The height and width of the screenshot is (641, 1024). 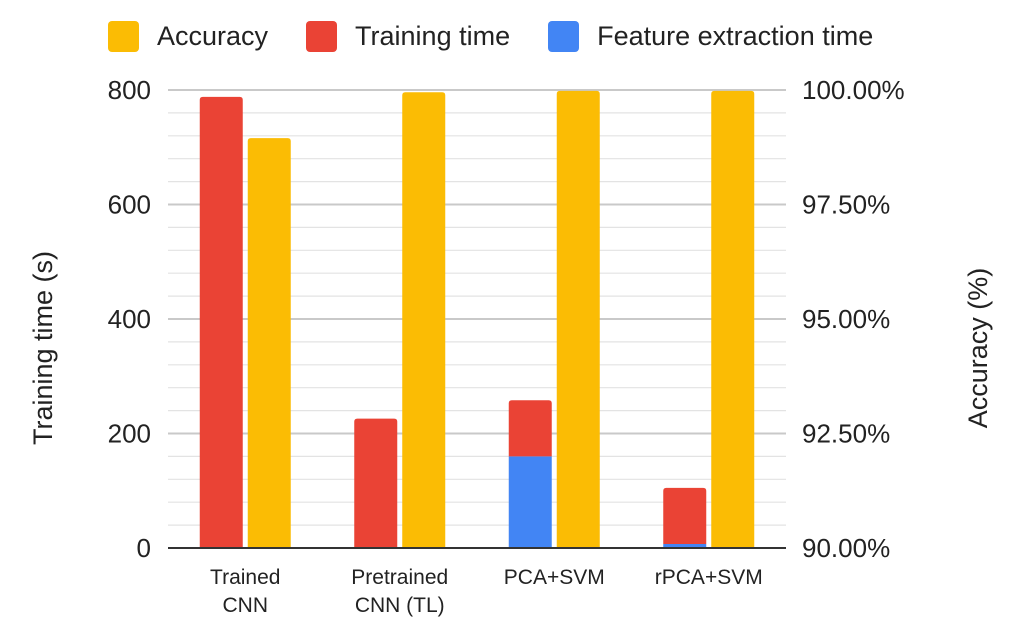 I want to click on category-label-2-line-0: PCA+SVM, so click(x=554, y=577).